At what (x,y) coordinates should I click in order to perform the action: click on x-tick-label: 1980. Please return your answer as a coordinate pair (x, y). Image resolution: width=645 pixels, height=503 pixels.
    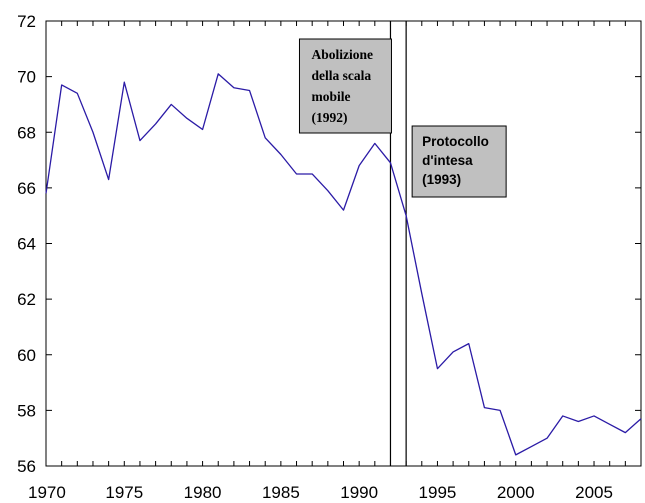
    Looking at the image, I should click on (203, 492).